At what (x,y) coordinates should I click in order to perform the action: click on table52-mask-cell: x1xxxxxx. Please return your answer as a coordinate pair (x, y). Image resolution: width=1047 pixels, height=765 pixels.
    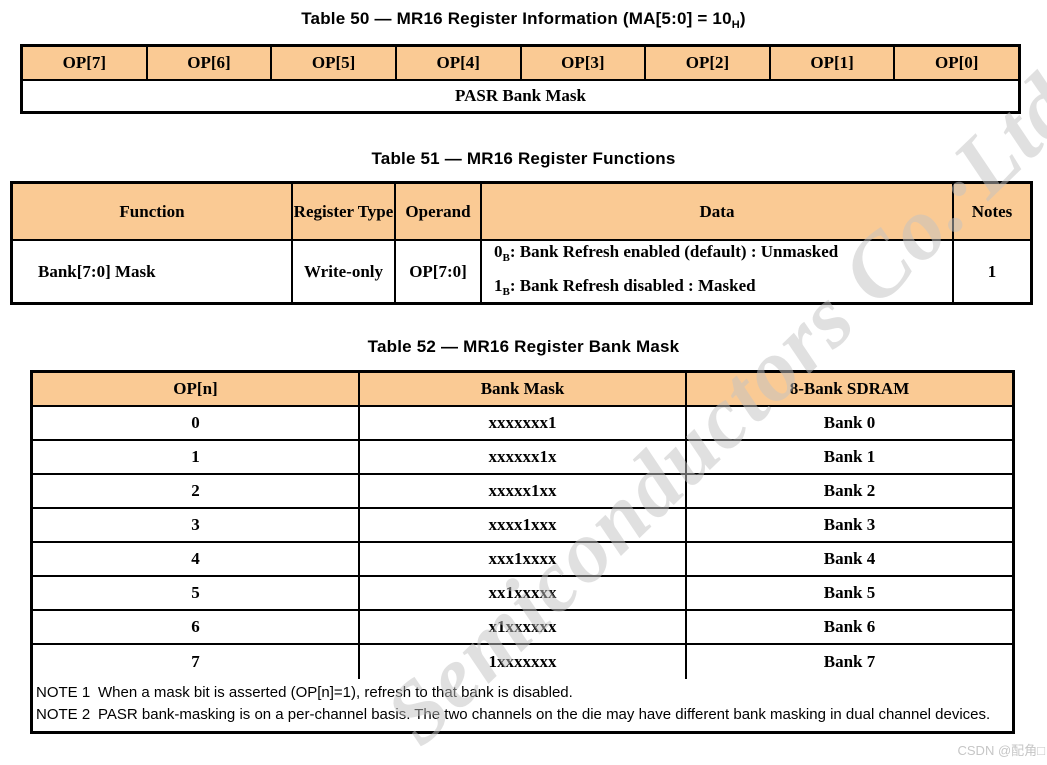
    Looking at the image, I should click on (523, 627).